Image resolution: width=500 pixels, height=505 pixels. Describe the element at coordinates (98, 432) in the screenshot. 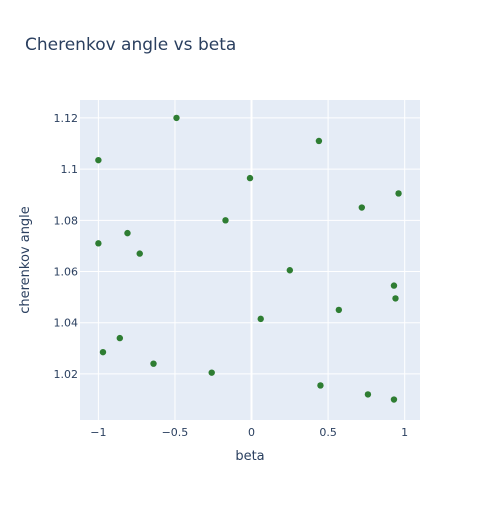

I see `x-tick-label: −1` at that location.